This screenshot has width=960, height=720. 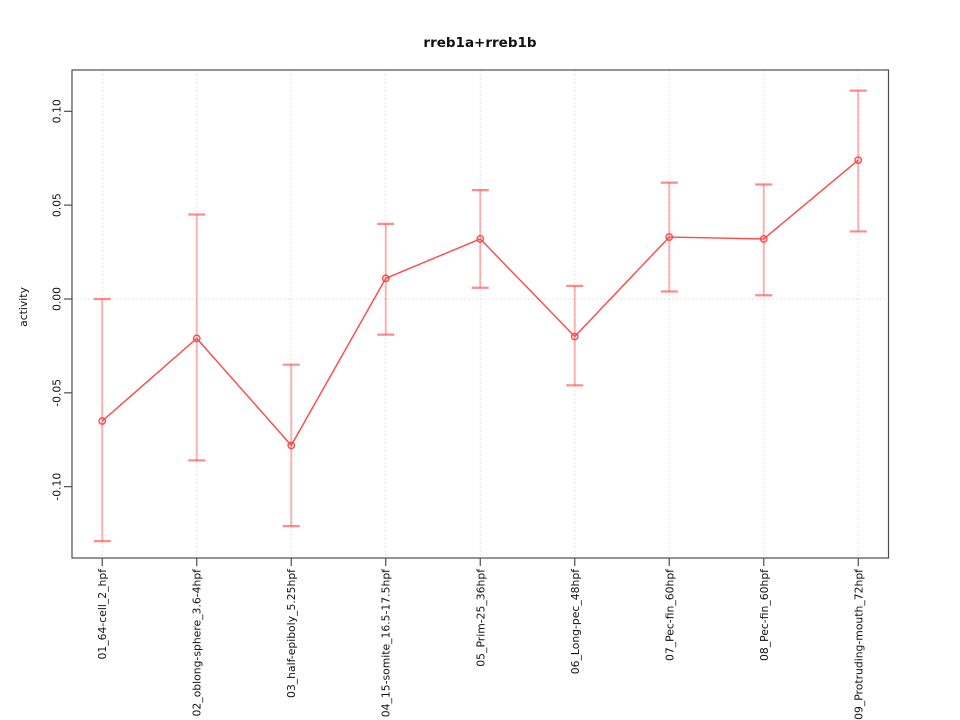 What do you see at coordinates (57, 205) in the screenshot?
I see `y-tick-label: 0.05` at bounding box center [57, 205].